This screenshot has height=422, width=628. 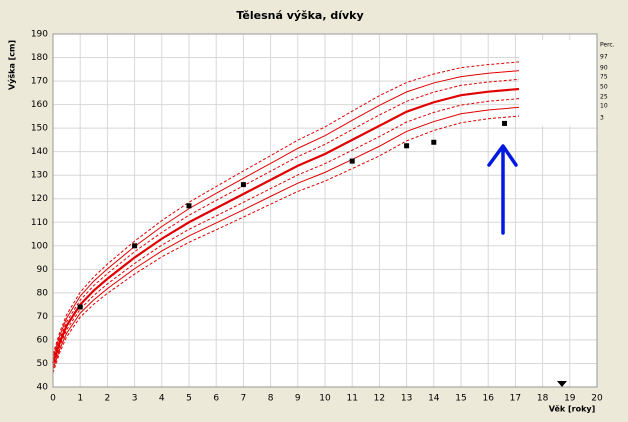 I want to click on y-tick-label: 70, so click(x=43, y=317).